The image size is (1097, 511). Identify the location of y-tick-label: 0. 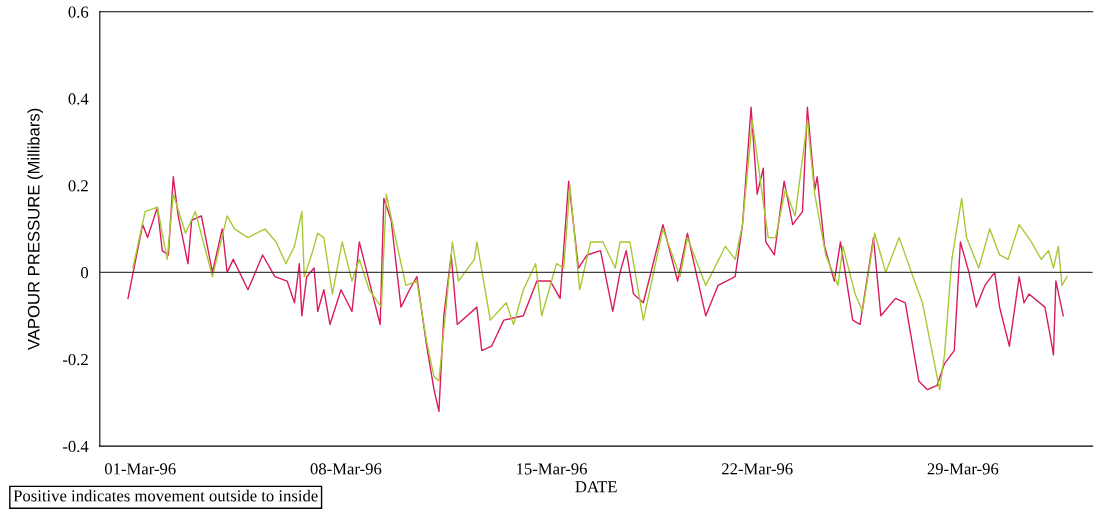
(85, 273).